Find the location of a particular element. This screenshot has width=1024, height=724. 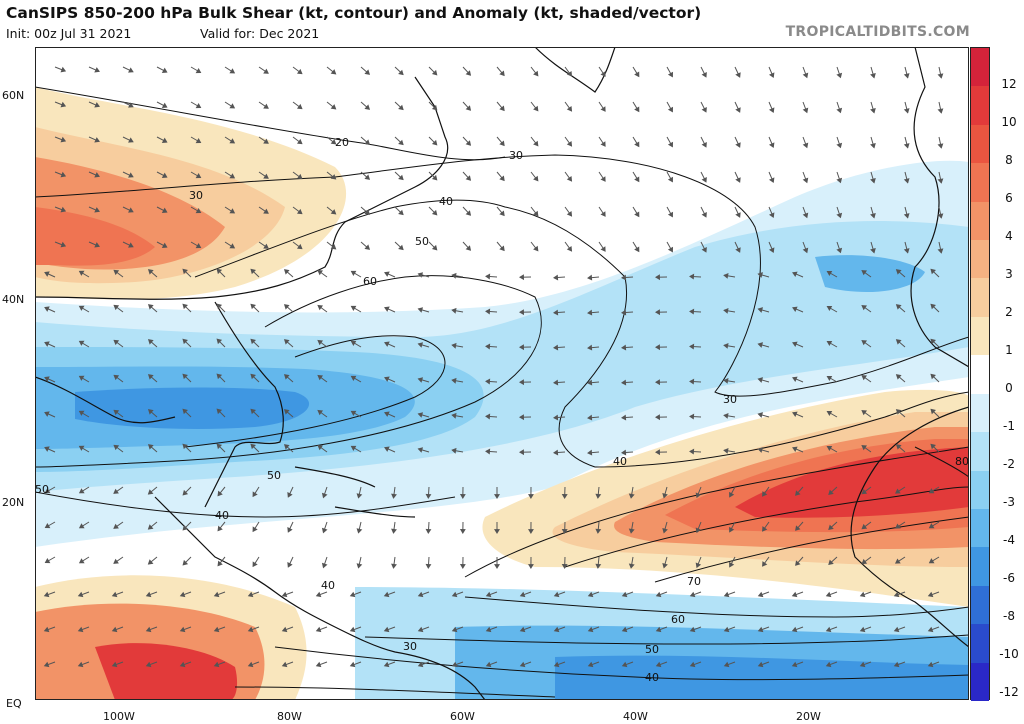

colorbar-tick-label: -8 is located at coordinates (1009, 616).